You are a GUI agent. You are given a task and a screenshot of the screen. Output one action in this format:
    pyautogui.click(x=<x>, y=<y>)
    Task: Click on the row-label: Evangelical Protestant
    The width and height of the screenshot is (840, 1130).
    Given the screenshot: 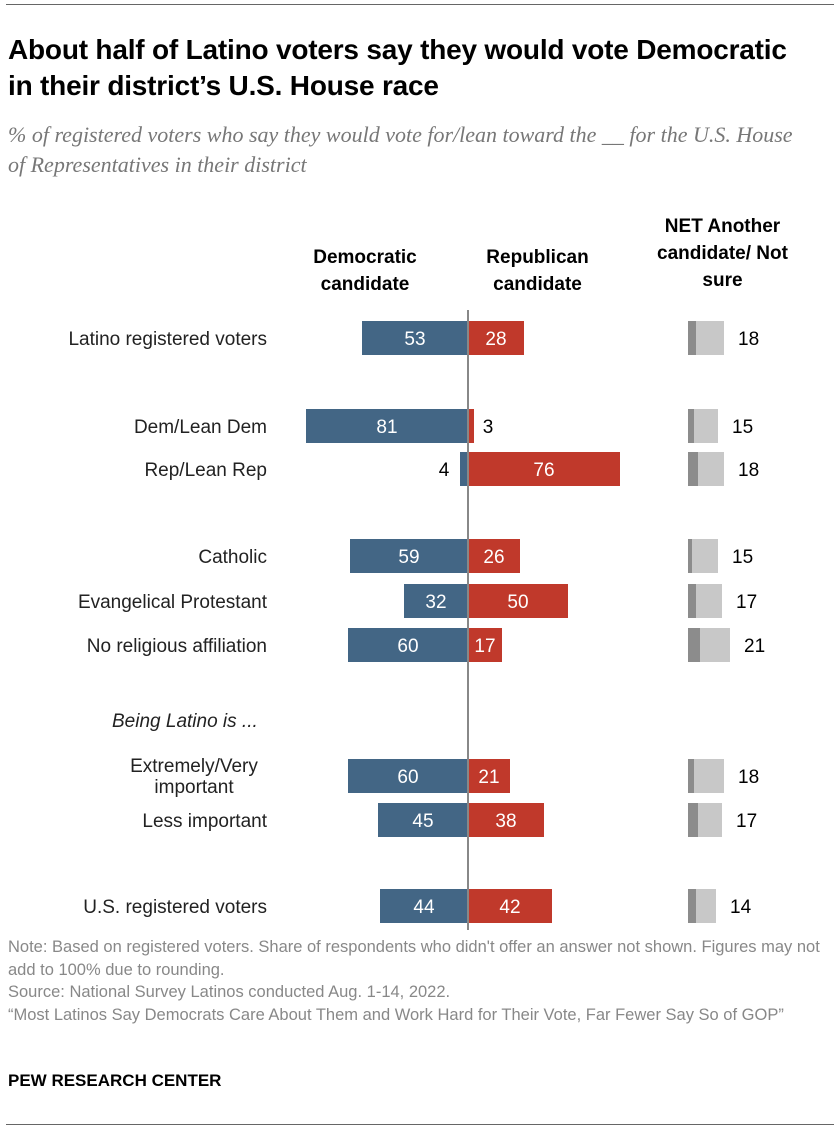 What is the action you would take?
    pyautogui.click(x=173, y=602)
    